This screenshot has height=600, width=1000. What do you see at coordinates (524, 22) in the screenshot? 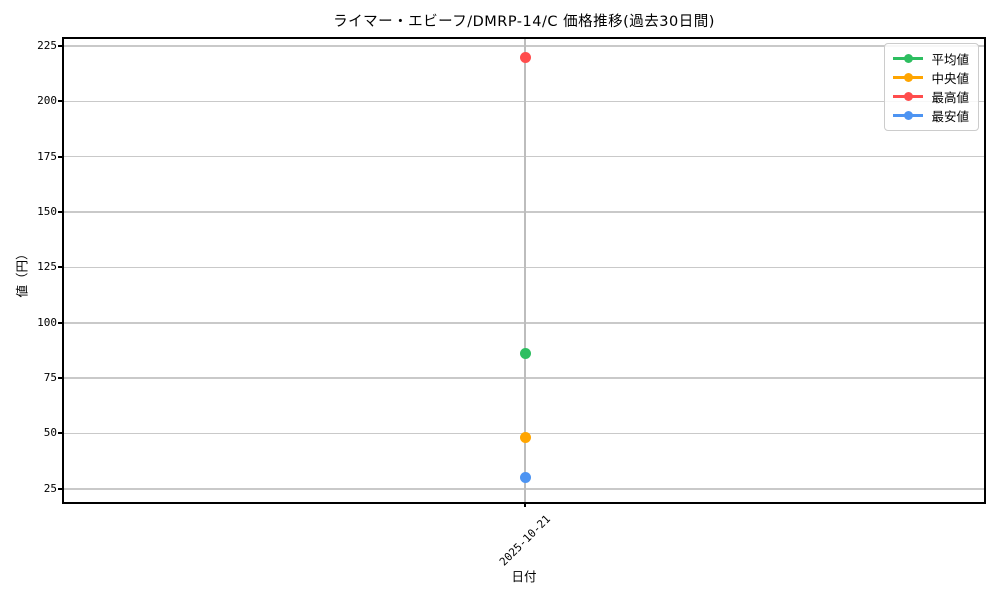
I see `chart-title: ライマー・エビーフ/DMRP-14/C 価格推移(過去30日間)` at bounding box center [524, 22].